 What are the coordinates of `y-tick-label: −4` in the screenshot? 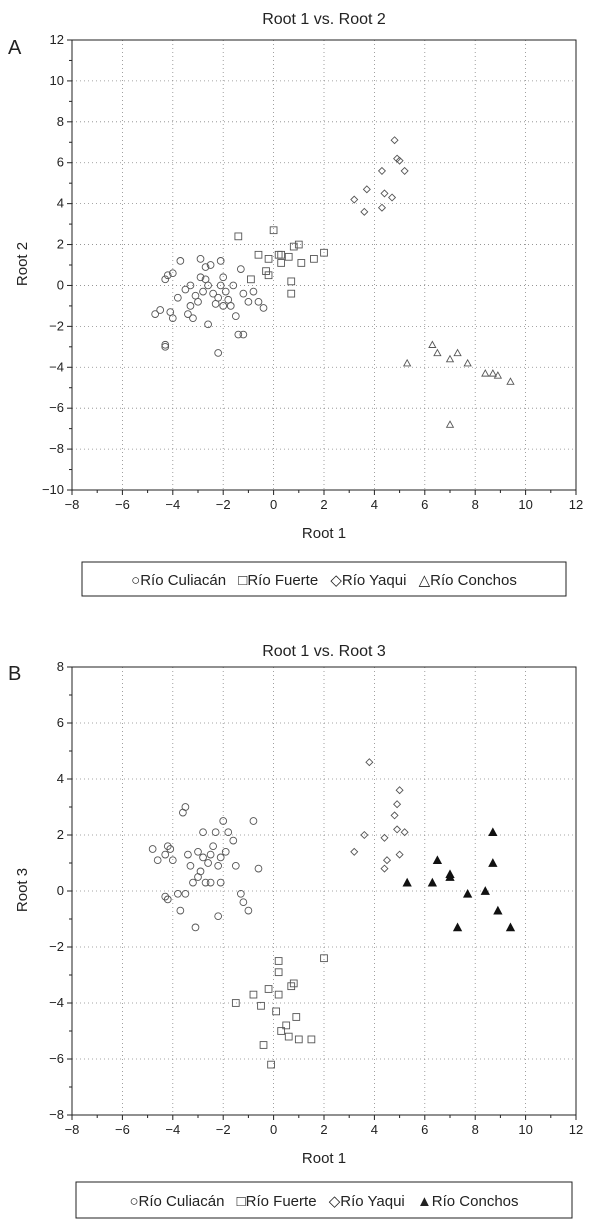 It's located at (56, 366).